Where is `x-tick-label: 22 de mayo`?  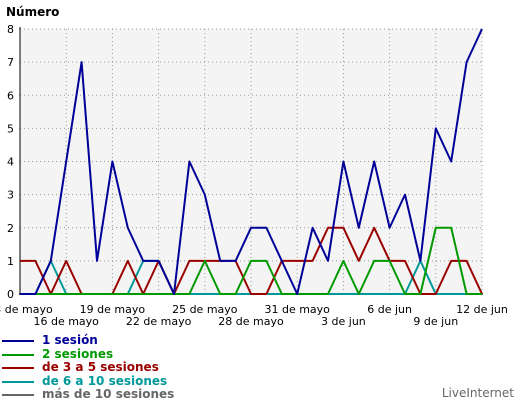 x-tick-label: 22 de mayo is located at coordinates (159, 321).